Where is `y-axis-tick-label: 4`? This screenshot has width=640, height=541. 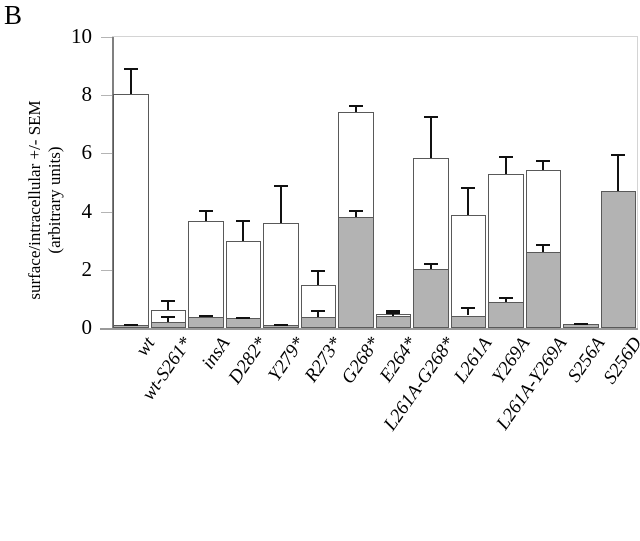 y-axis-tick-label: 4 is located at coordinates (87, 210).